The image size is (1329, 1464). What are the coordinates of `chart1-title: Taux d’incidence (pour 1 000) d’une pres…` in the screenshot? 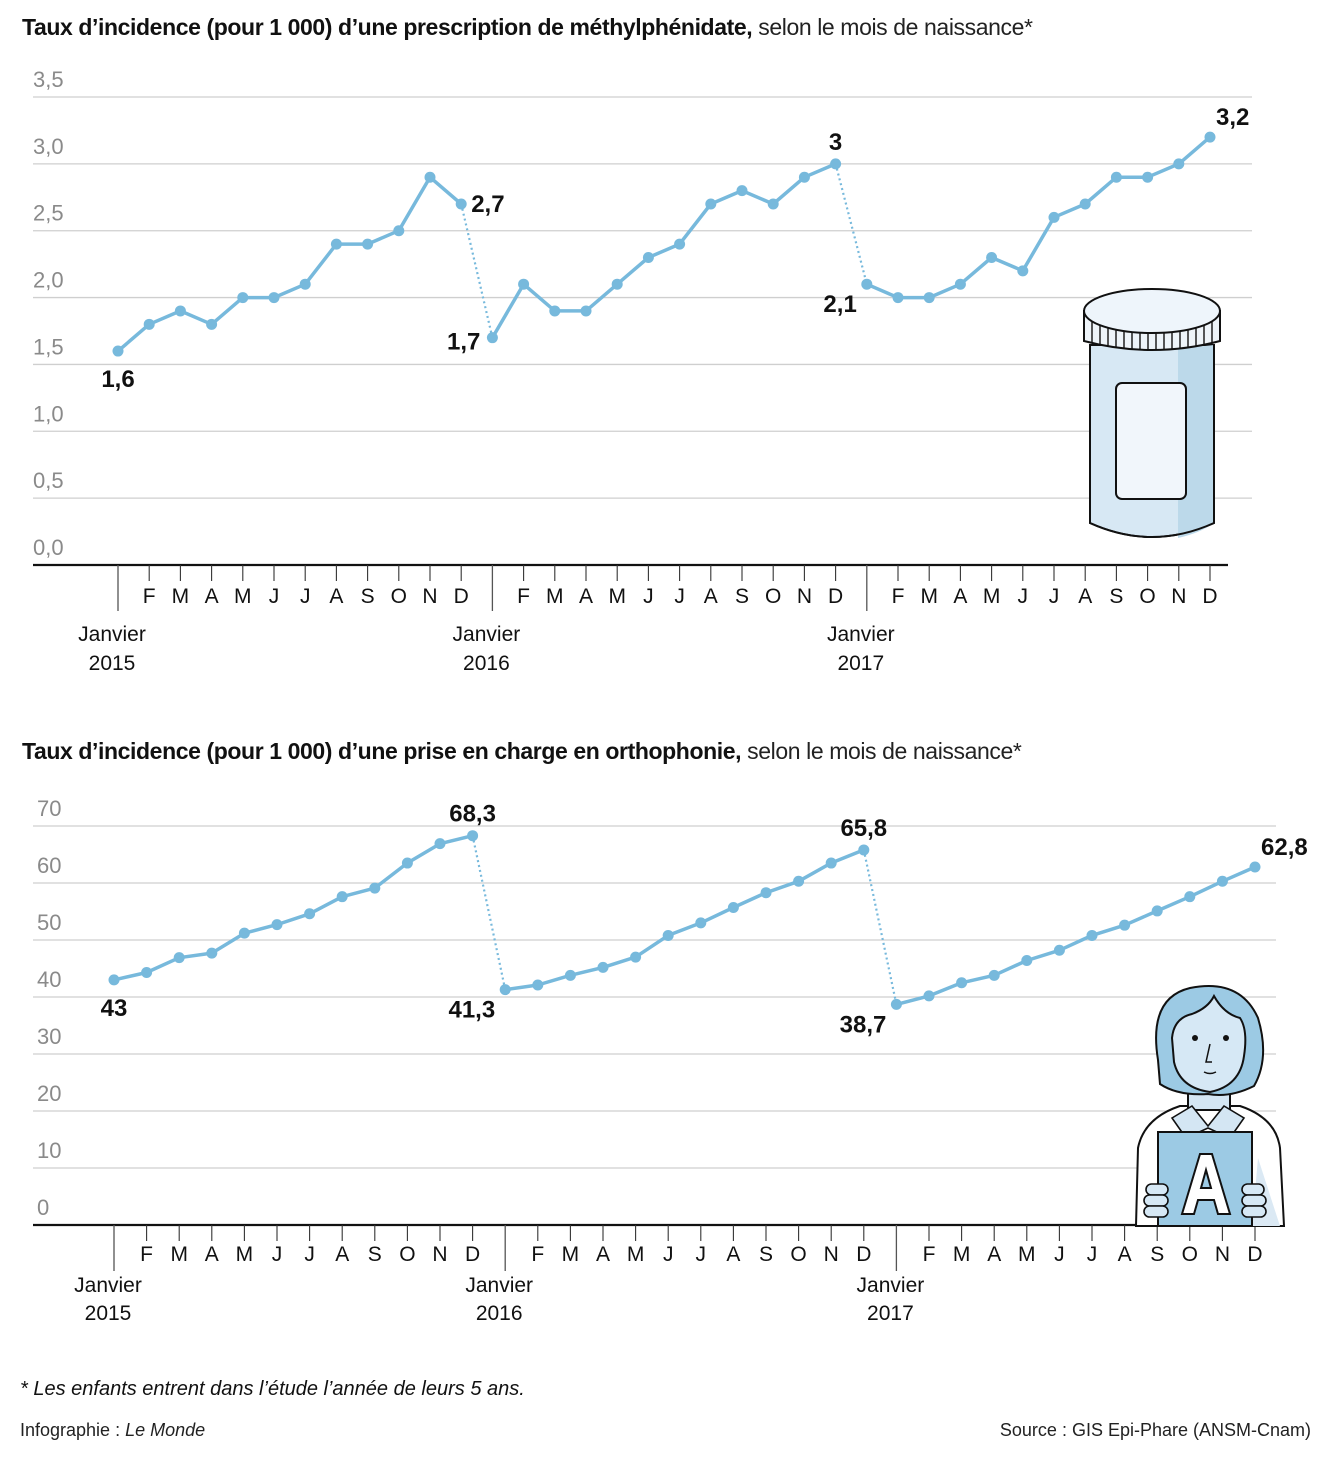 It's located at (527, 27).